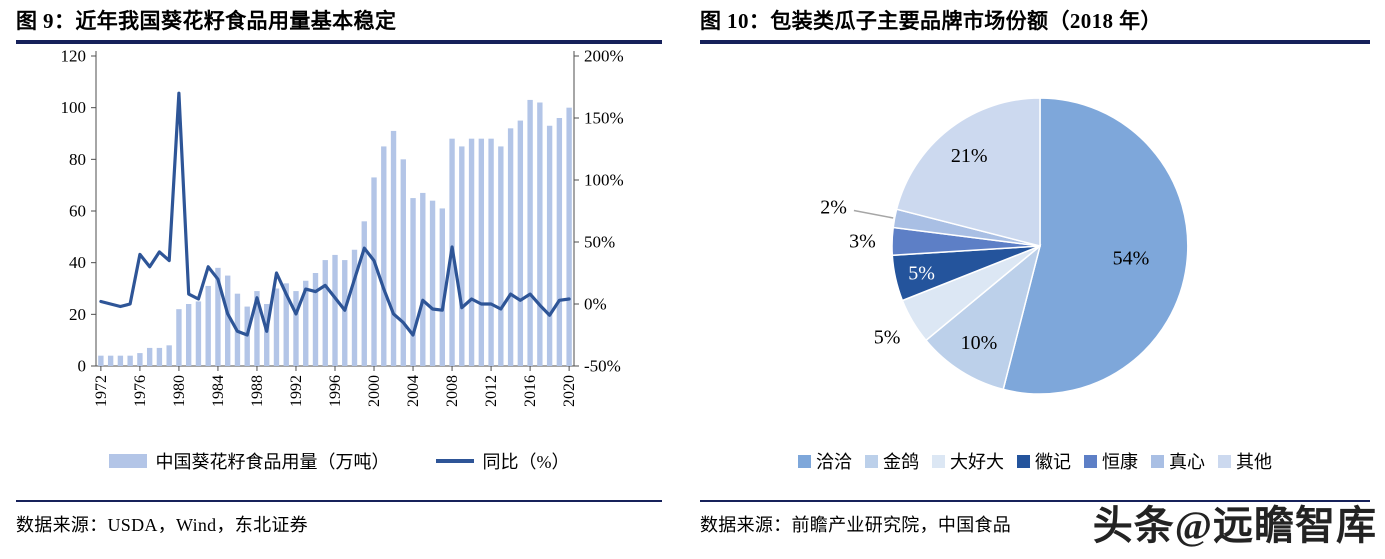 The width and height of the screenshot is (1385, 559). Describe the element at coordinates (335, 391) in the screenshot. I see `svg-text: 1996` at that location.